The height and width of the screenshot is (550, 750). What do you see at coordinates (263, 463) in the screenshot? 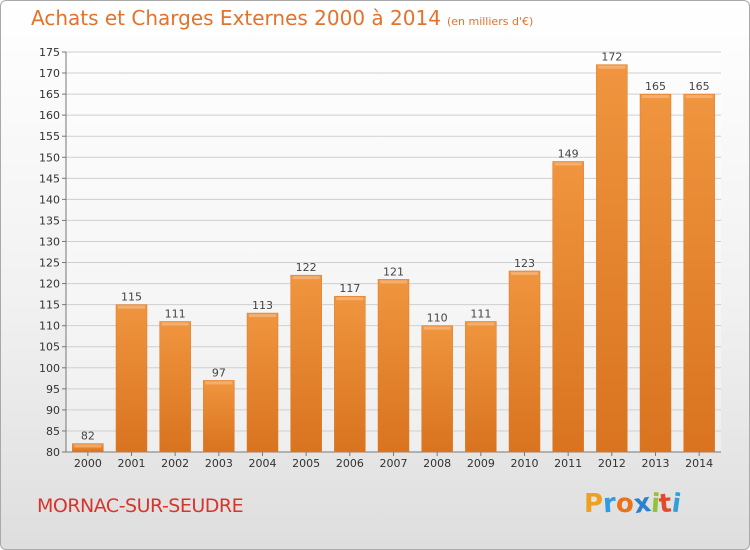
I see `x-tick-label: 2004` at bounding box center [263, 463].